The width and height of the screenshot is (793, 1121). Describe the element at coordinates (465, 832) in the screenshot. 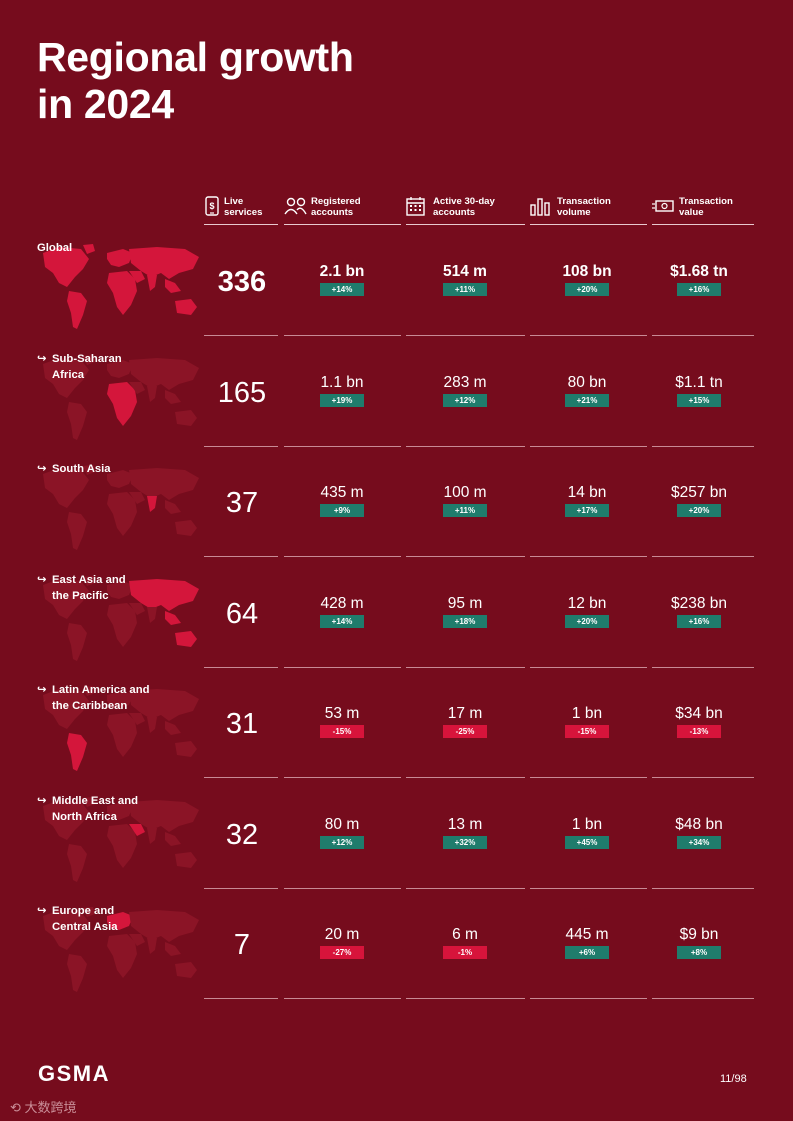

I see `metric-cell: 13 m +32%` at that location.